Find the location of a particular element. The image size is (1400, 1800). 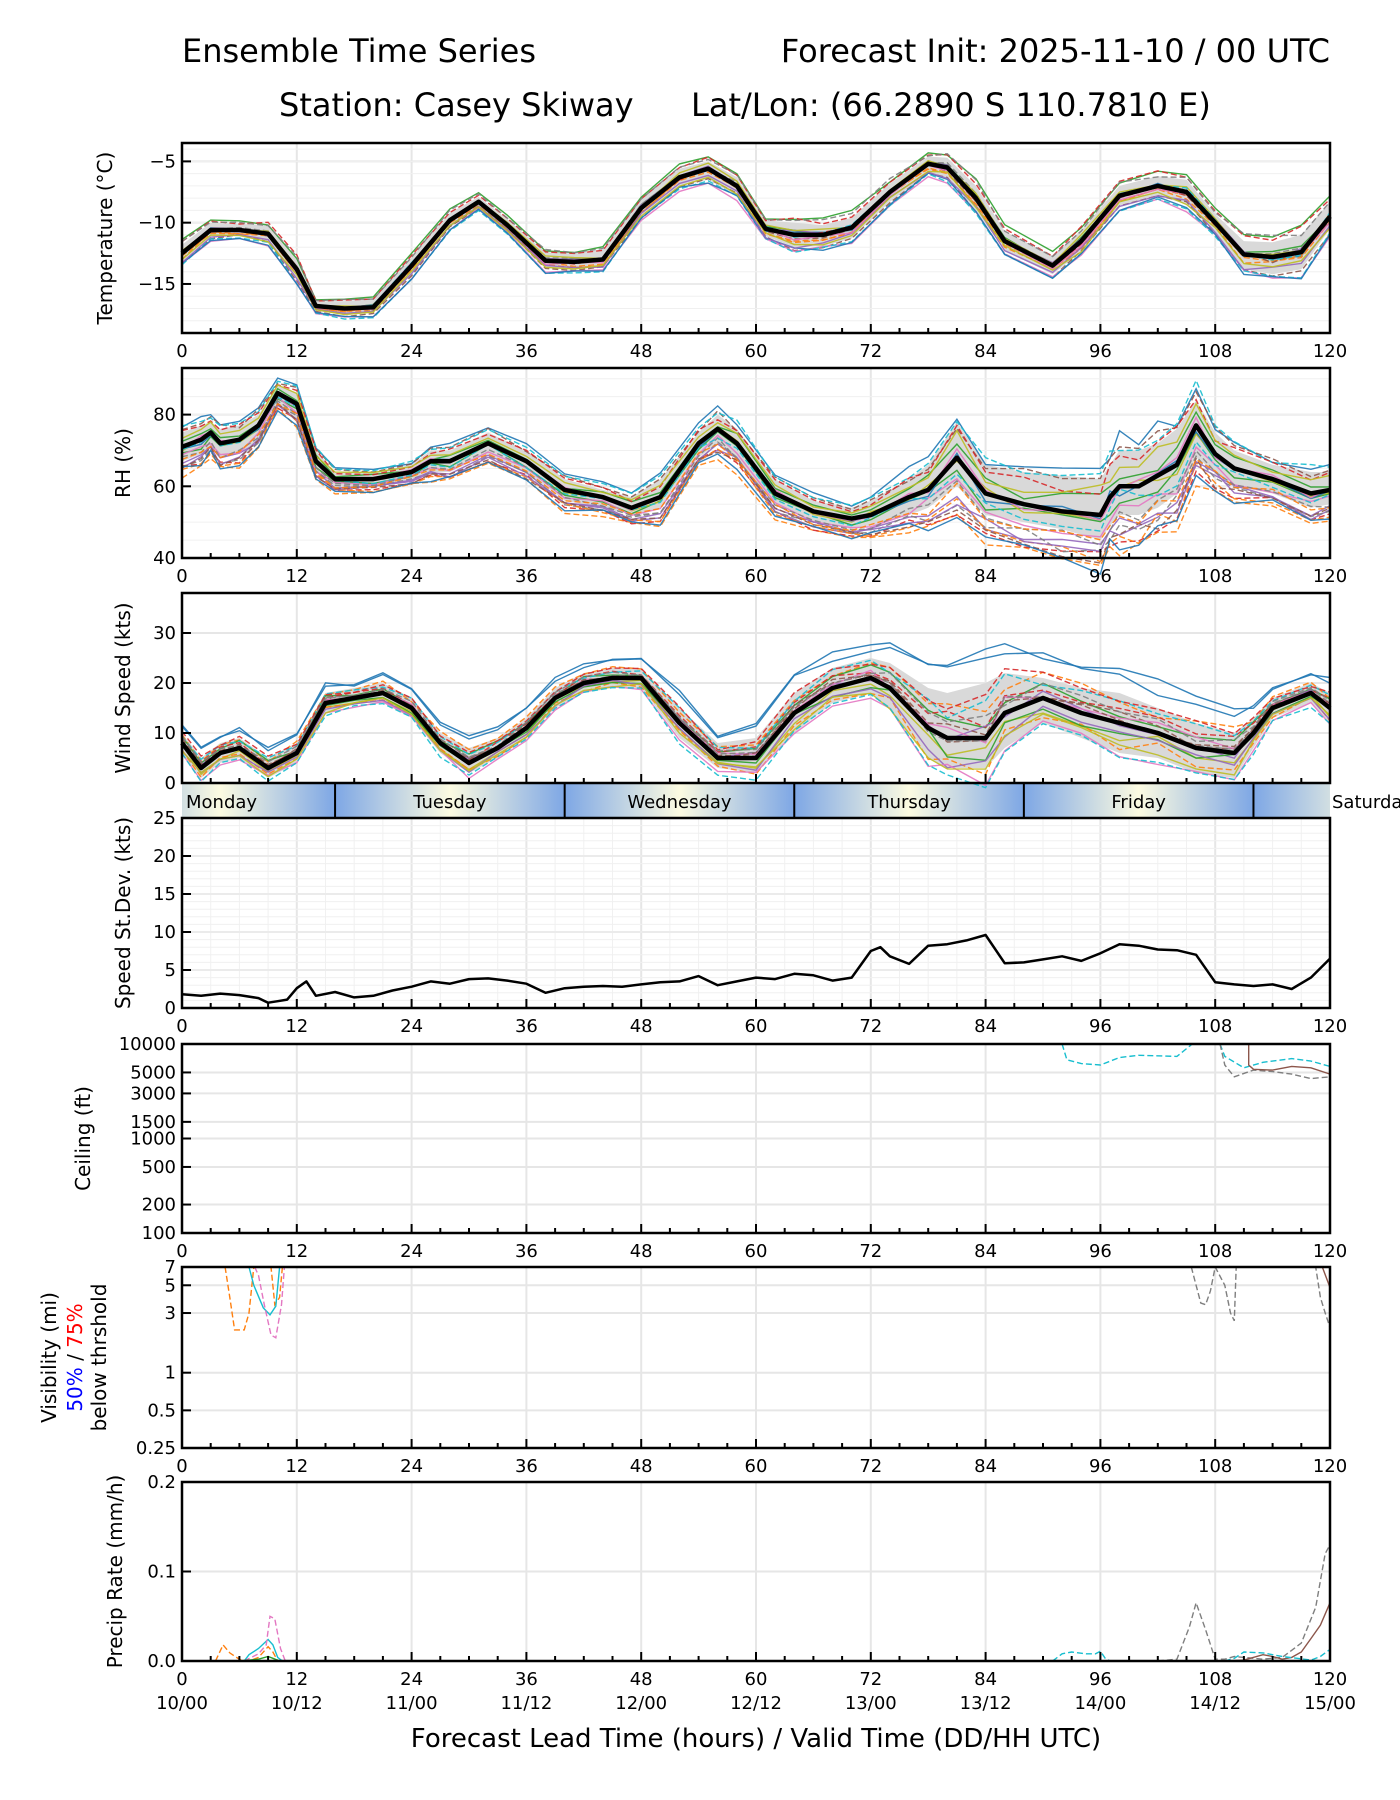

y-tick-label: 200 is located at coordinates (159, 1205).